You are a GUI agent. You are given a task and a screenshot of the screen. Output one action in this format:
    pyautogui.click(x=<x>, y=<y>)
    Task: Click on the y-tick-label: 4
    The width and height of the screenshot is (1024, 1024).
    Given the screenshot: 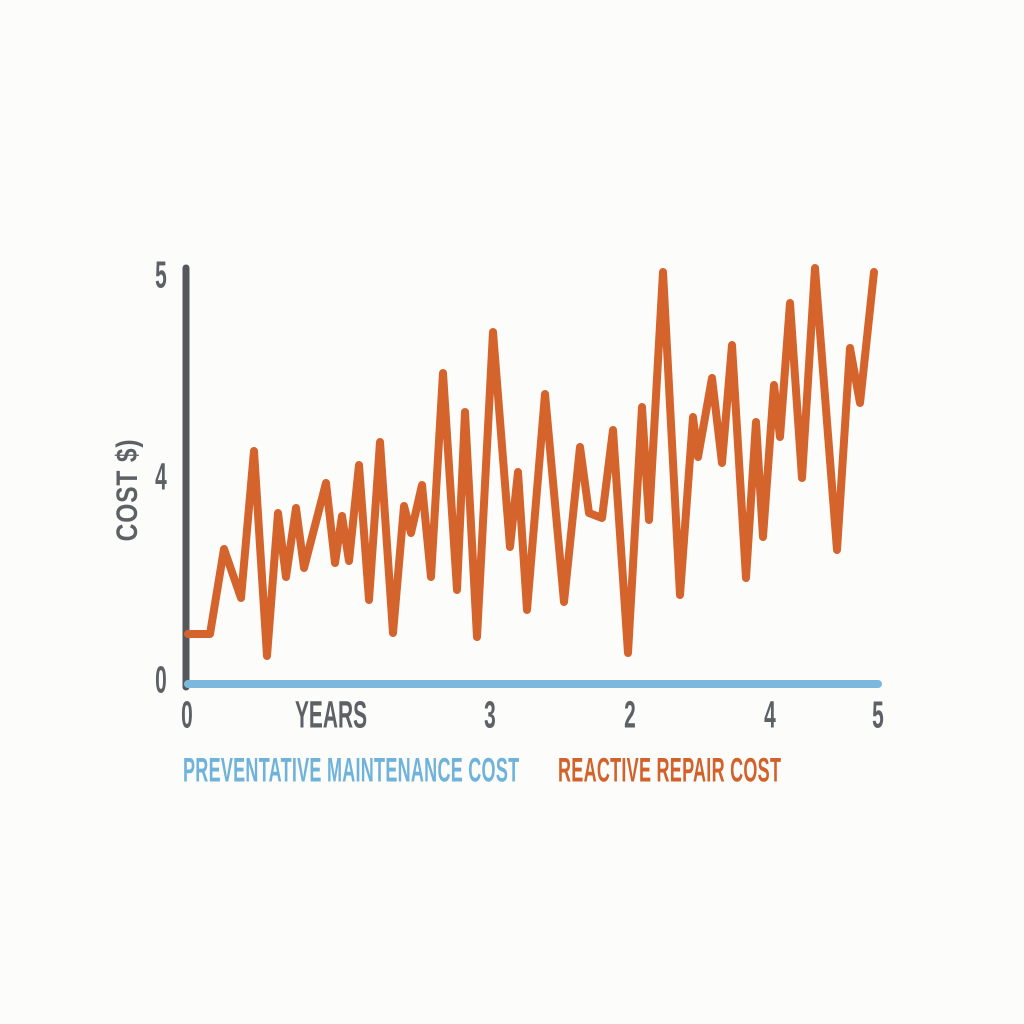 What is the action you would take?
    pyautogui.click(x=161, y=477)
    